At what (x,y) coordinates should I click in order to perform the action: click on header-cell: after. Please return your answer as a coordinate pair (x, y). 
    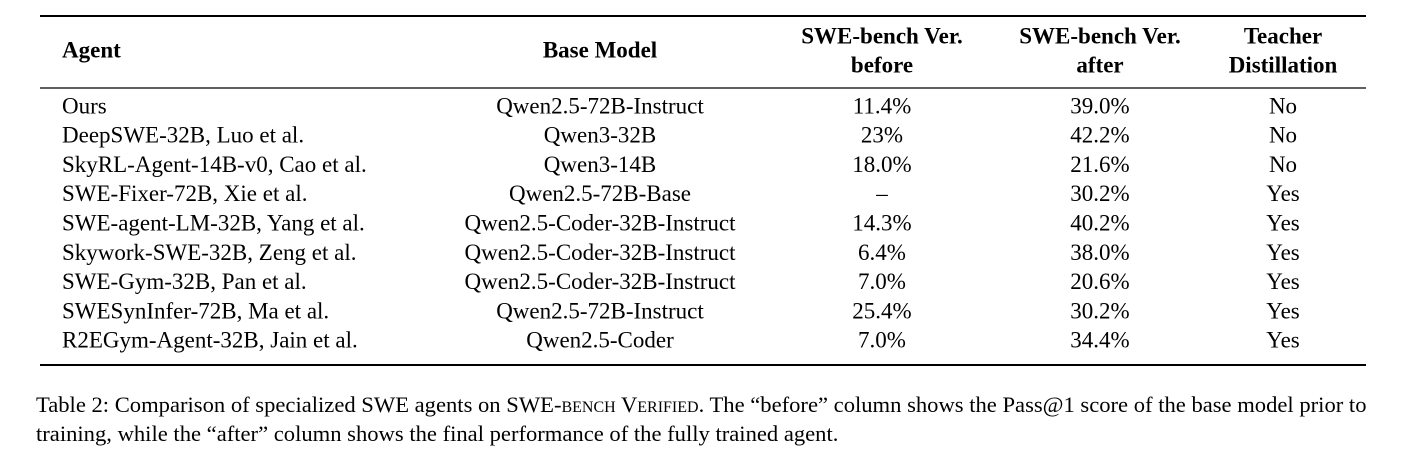
    Looking at the image, I should click on (1099, 64).